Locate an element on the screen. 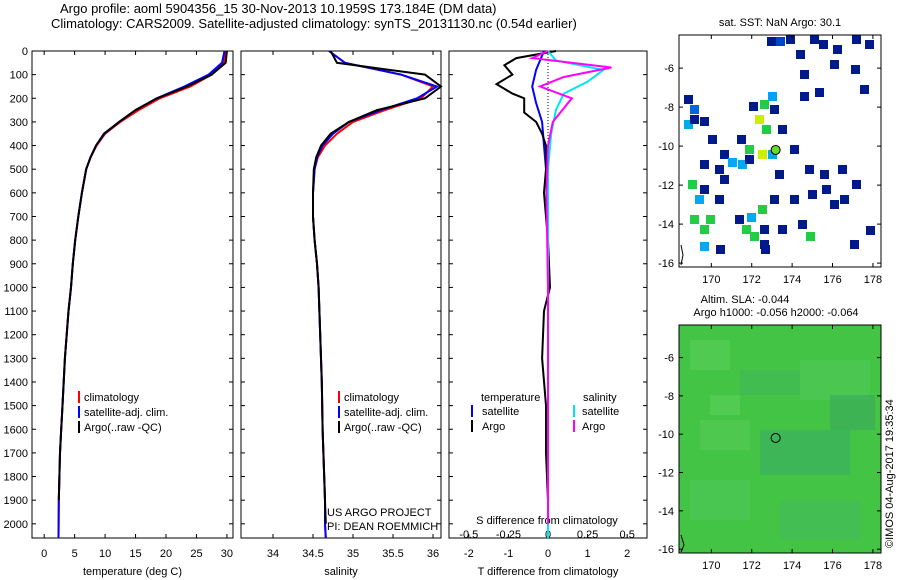  diff-legend-label: satellite is located at coordinates (500, 412).